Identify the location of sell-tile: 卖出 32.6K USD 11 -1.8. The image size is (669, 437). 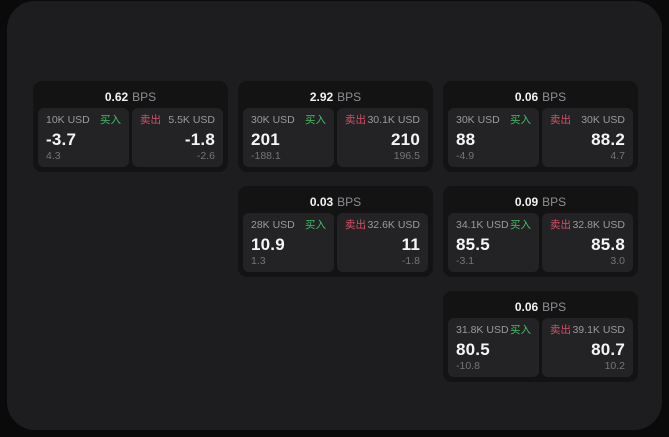
(382, 242).